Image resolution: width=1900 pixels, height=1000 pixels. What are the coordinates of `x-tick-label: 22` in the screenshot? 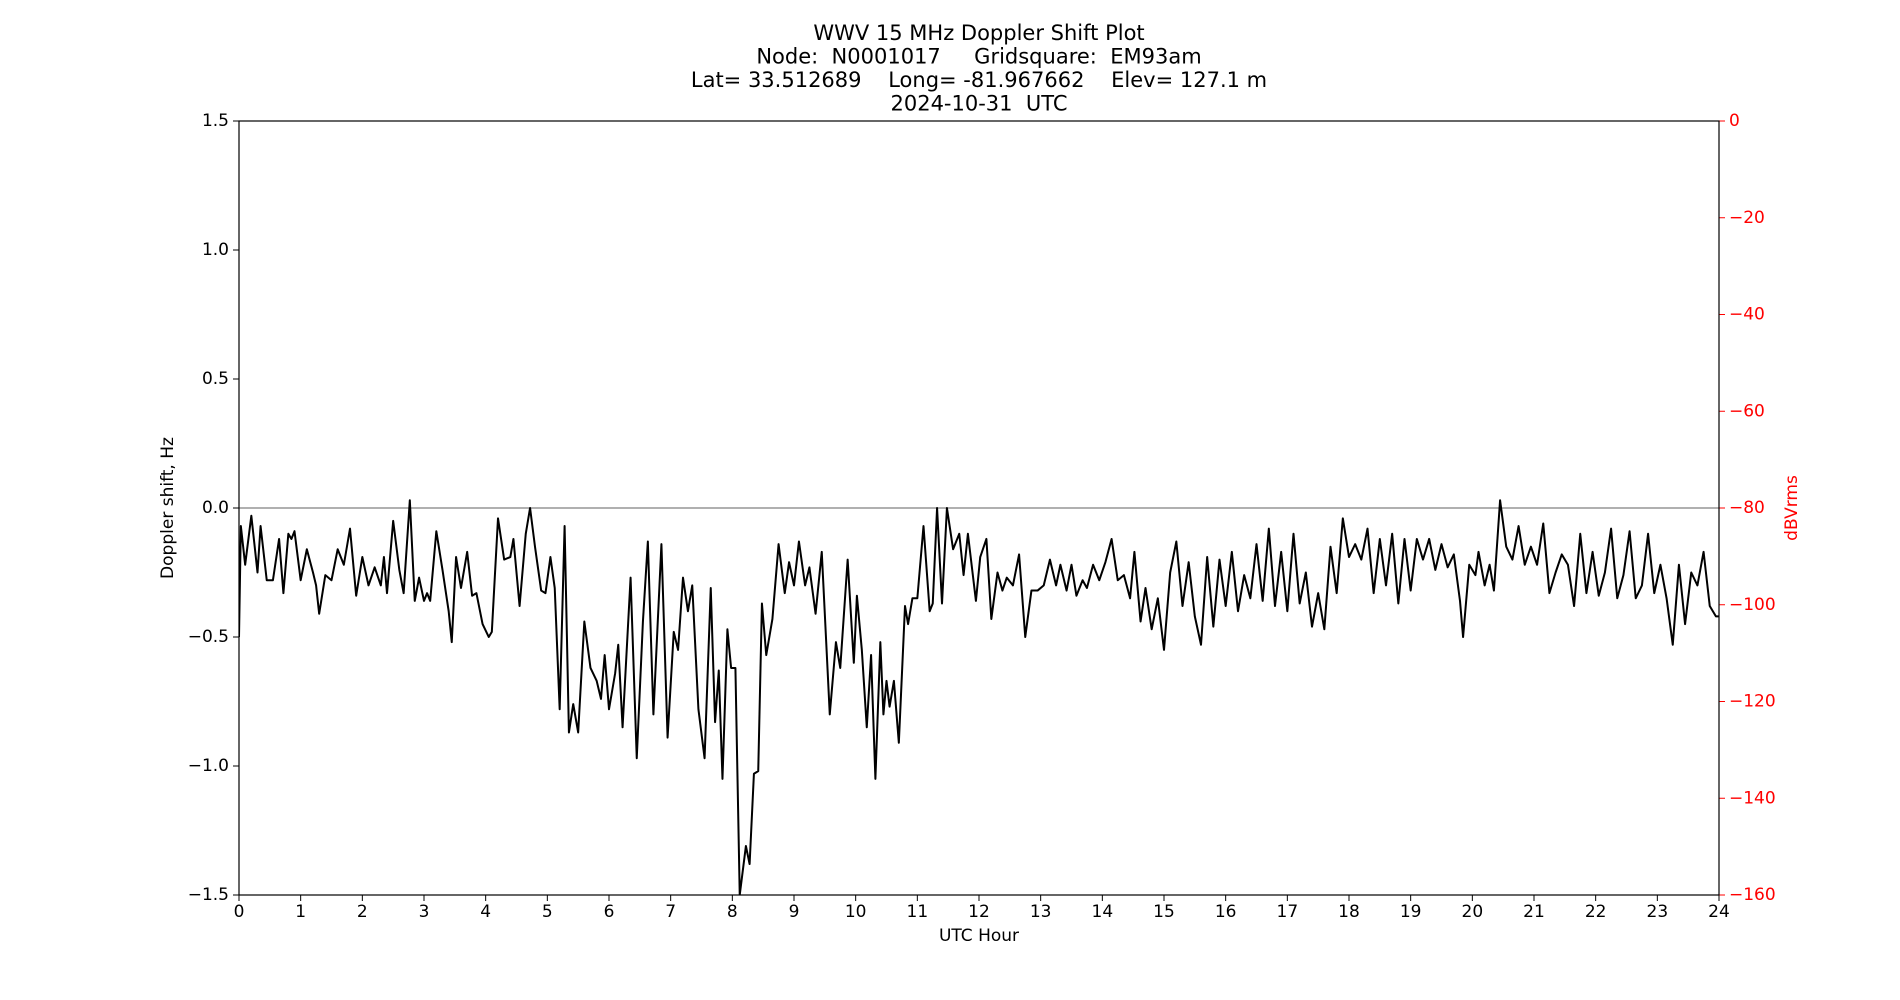 It's located at (1596, 912).